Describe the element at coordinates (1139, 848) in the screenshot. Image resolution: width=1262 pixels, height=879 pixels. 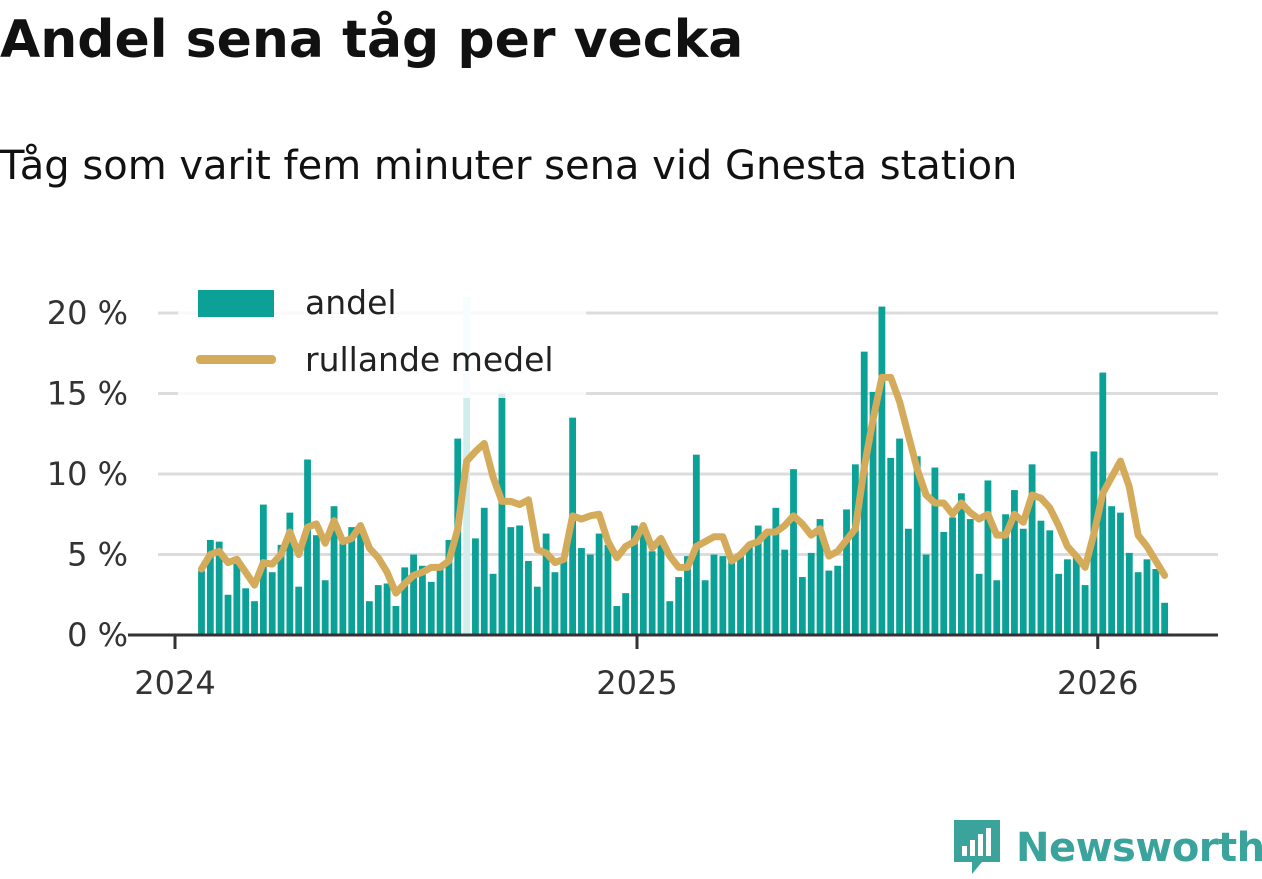
I see `brand-name: Newsworthy` at that location.